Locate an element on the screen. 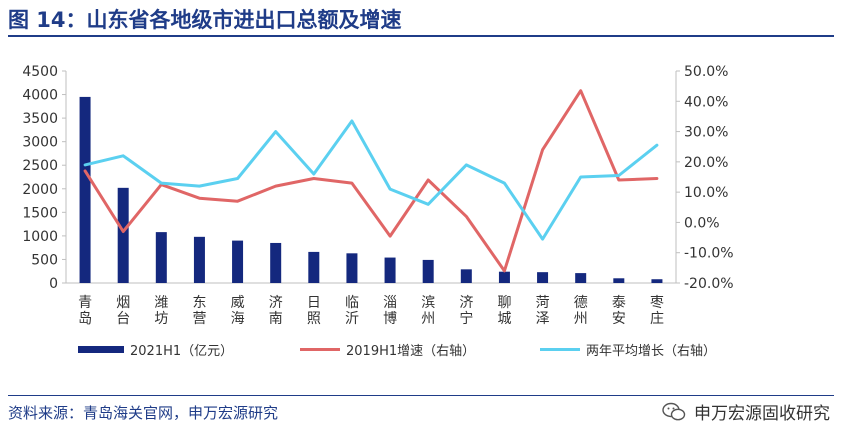 The width and height of the screenshot is (842, 434). legend-swatch-growth-2019 is located at coordinates (320, 349).